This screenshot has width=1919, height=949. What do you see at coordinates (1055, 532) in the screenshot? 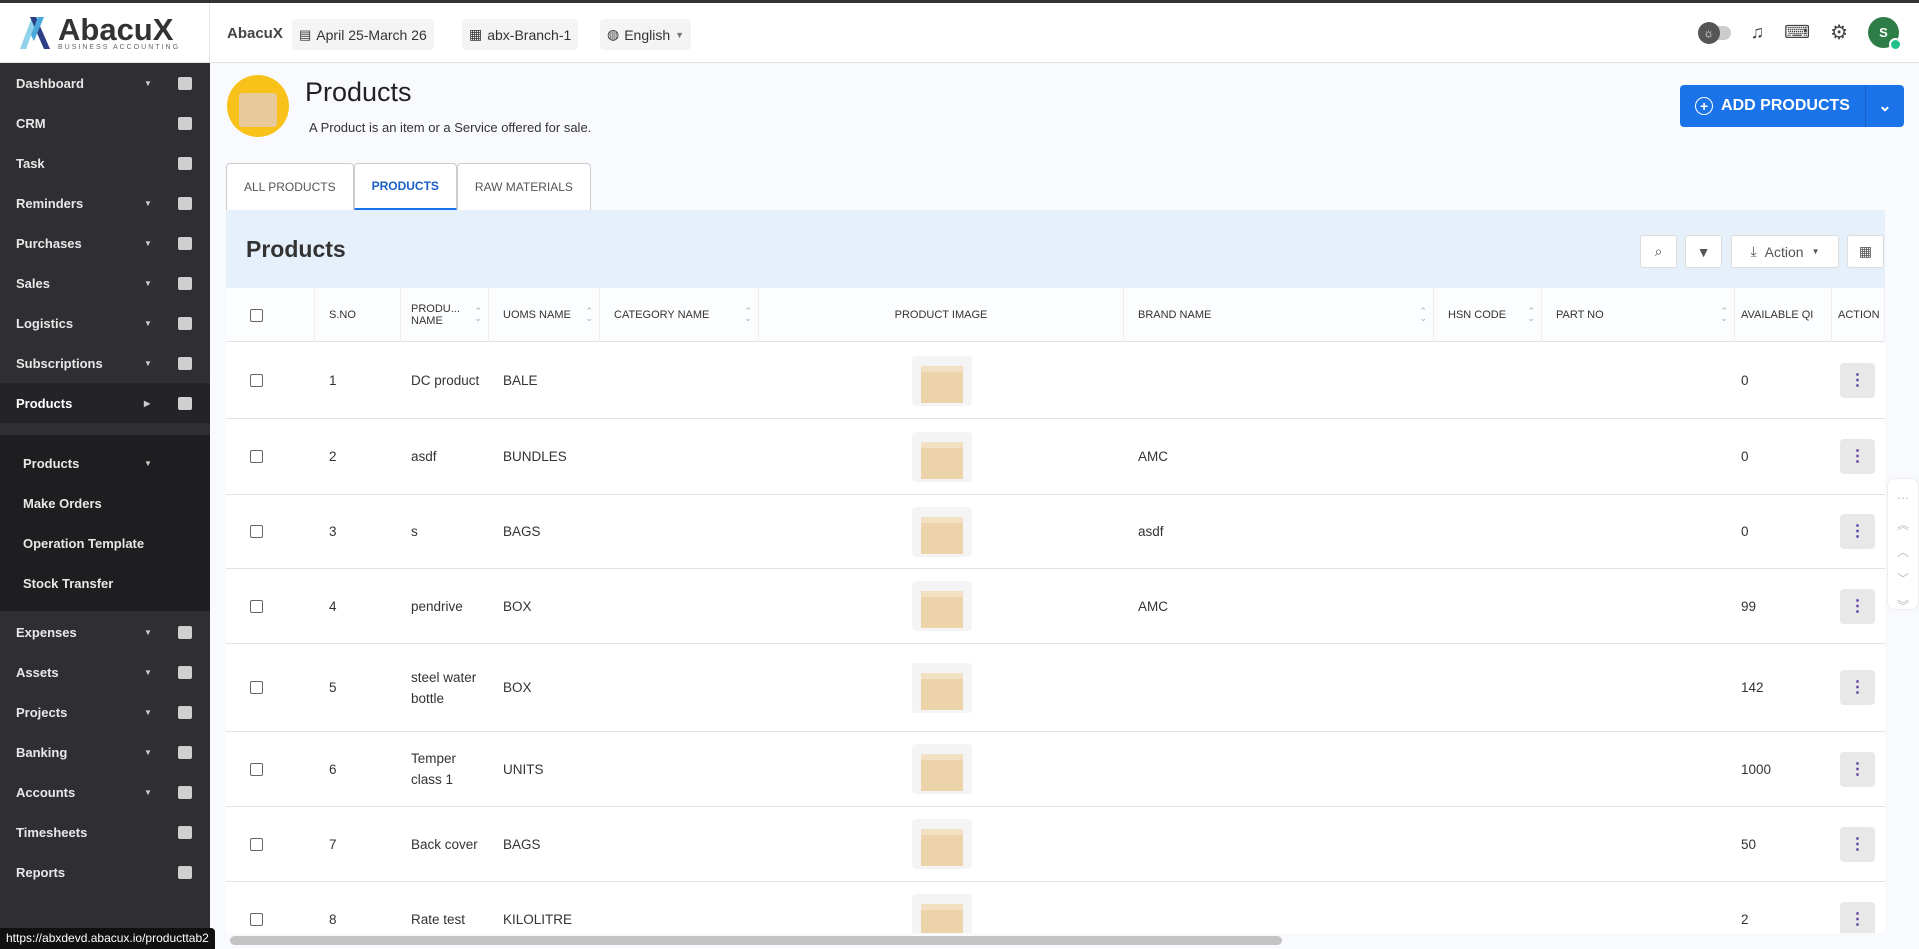
I see `table-row: 3 s BAGS asdf 0 ⋮` at bounding box center [1055, 532].